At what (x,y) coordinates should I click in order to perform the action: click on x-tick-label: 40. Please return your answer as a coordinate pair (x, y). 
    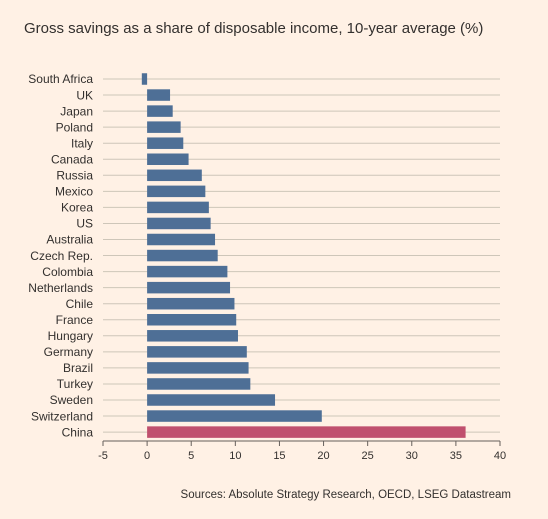
    Looking at the image, I should click on (500, 456).